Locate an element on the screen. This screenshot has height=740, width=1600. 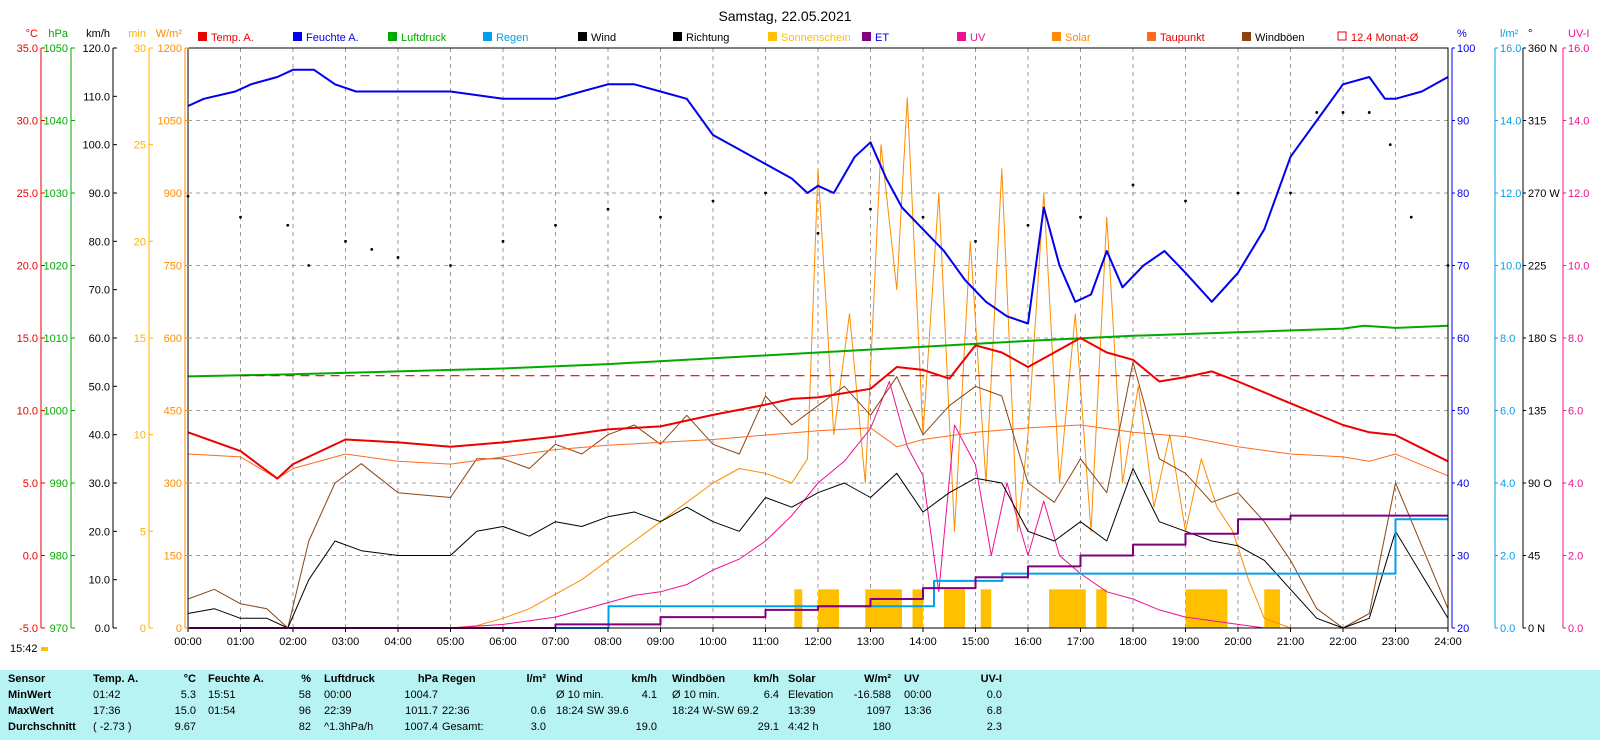
left-axis-tick: 35.0 is located at coordinates (27, 49).